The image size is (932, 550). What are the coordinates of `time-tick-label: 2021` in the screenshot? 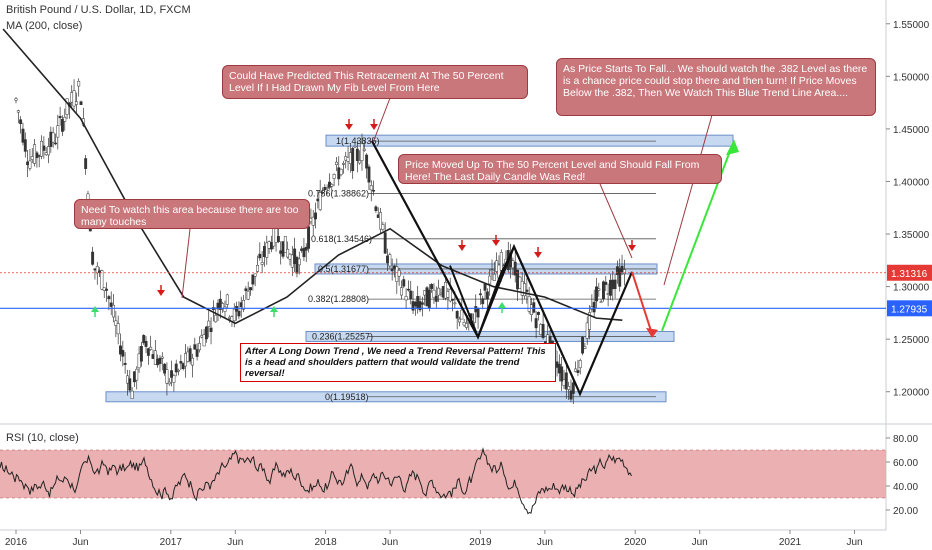 It's located at (790, 542).